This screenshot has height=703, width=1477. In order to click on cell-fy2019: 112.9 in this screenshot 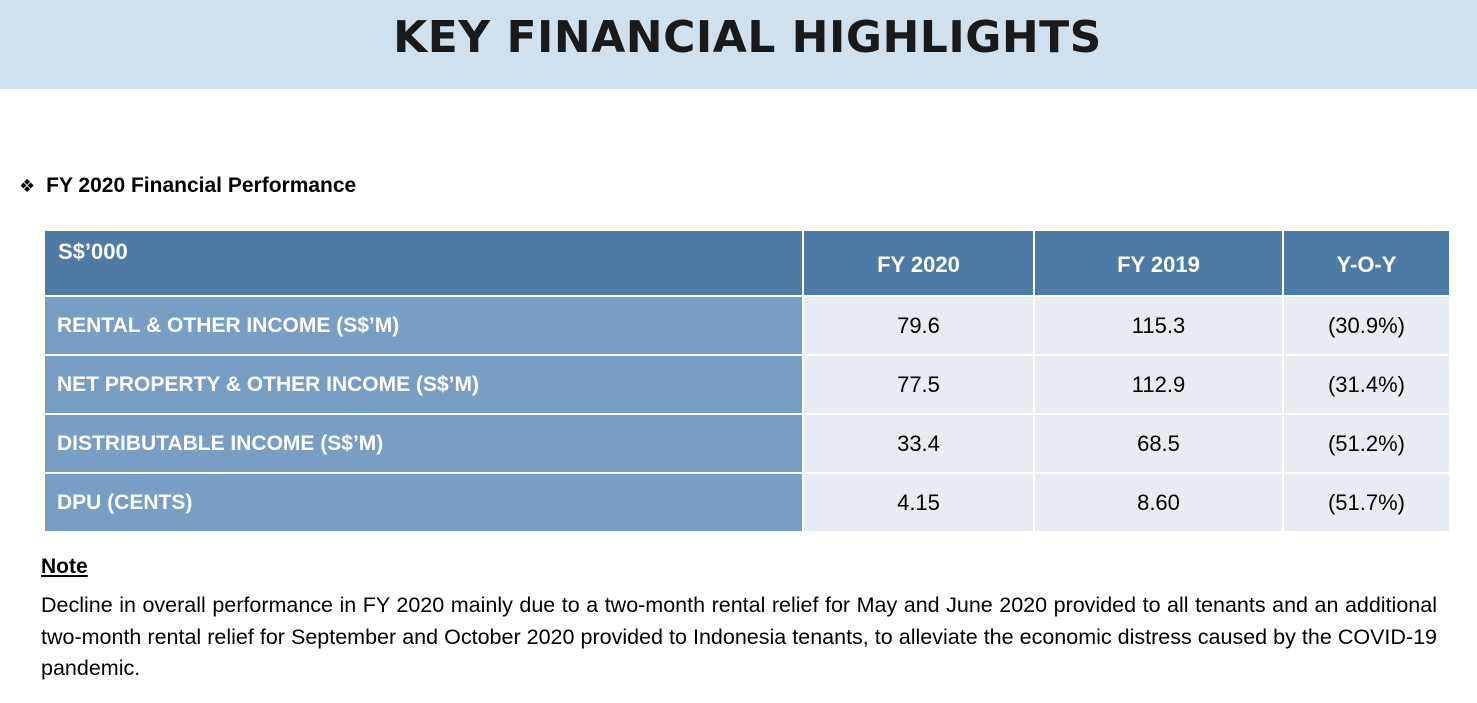, I will do `click(1158, 384)`.